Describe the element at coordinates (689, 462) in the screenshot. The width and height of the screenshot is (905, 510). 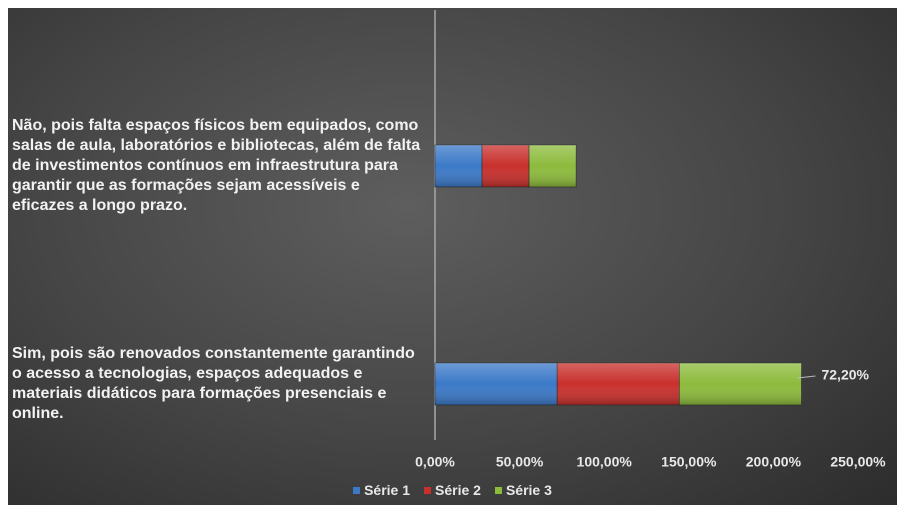
I see `x-tick-label: 150,00%` at that location.